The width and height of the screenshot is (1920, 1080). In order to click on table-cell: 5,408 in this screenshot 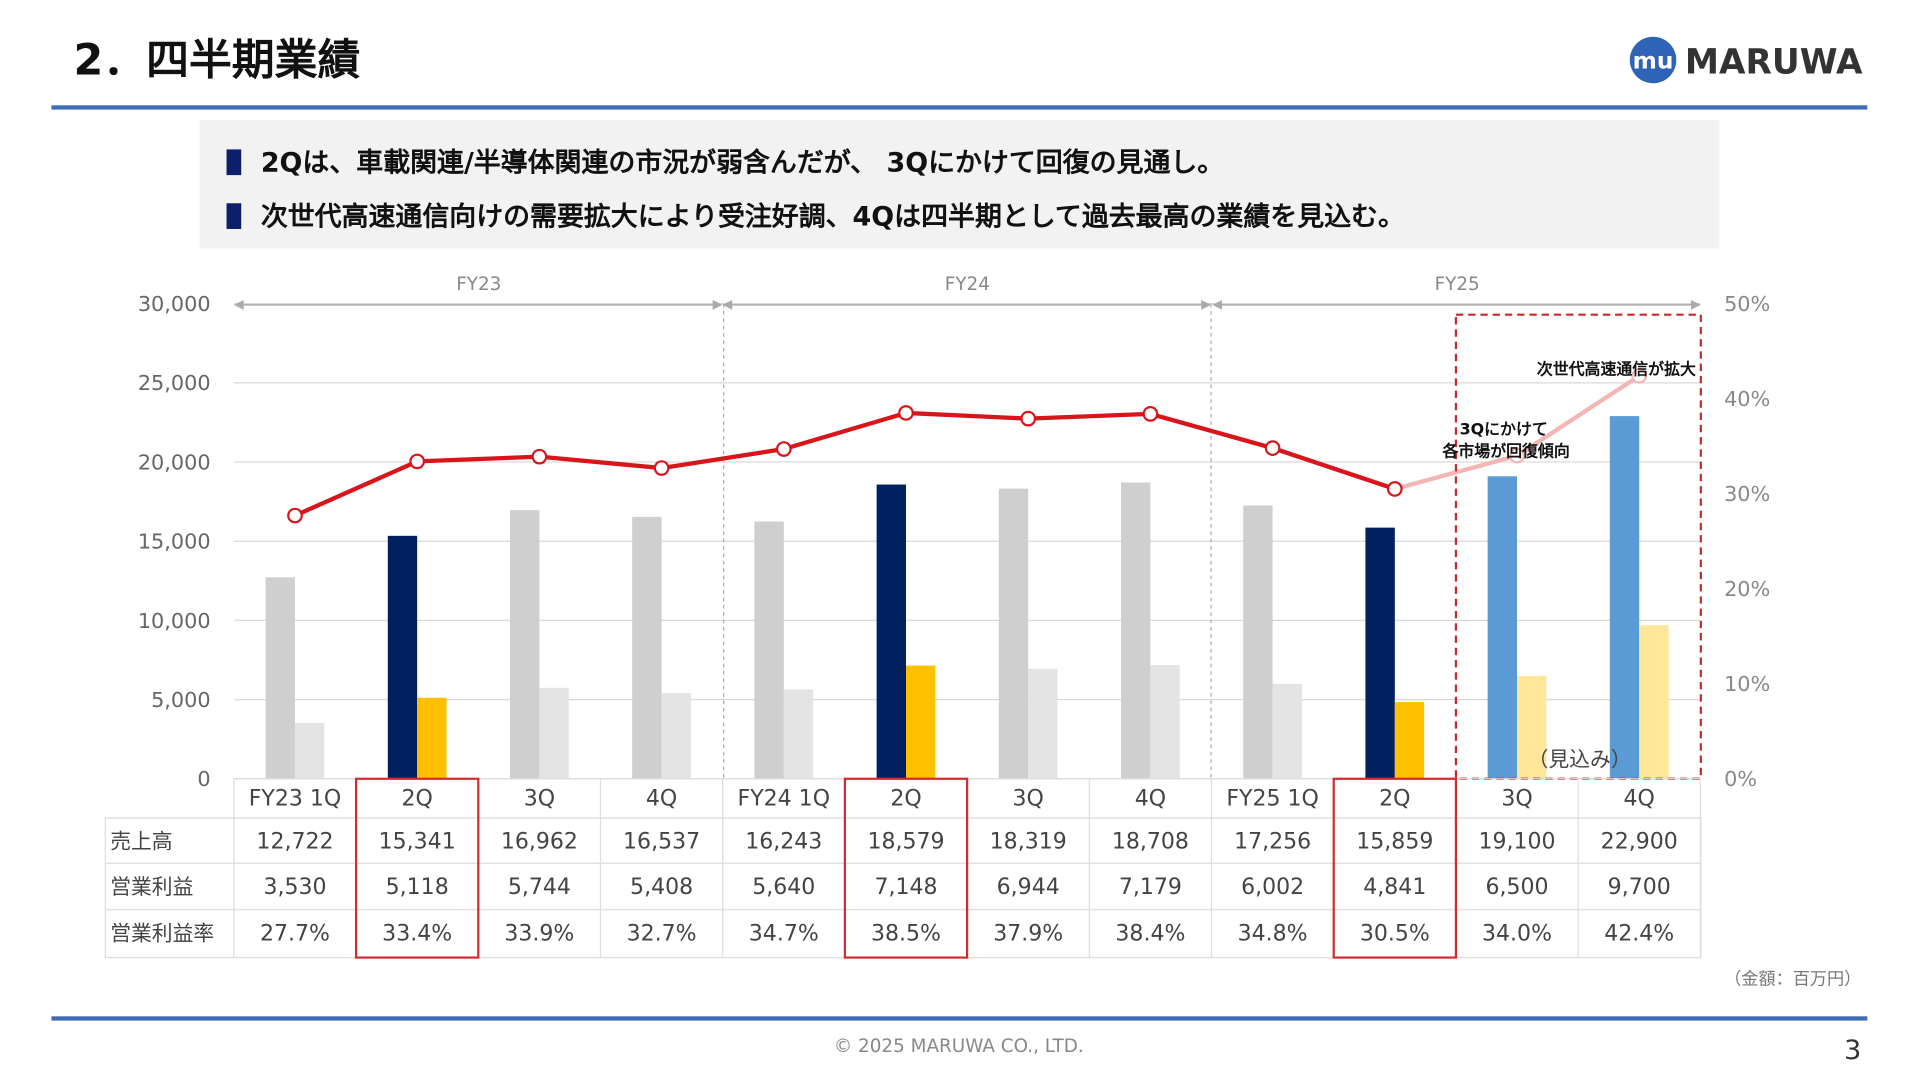, I will do `click(661, 887)`.